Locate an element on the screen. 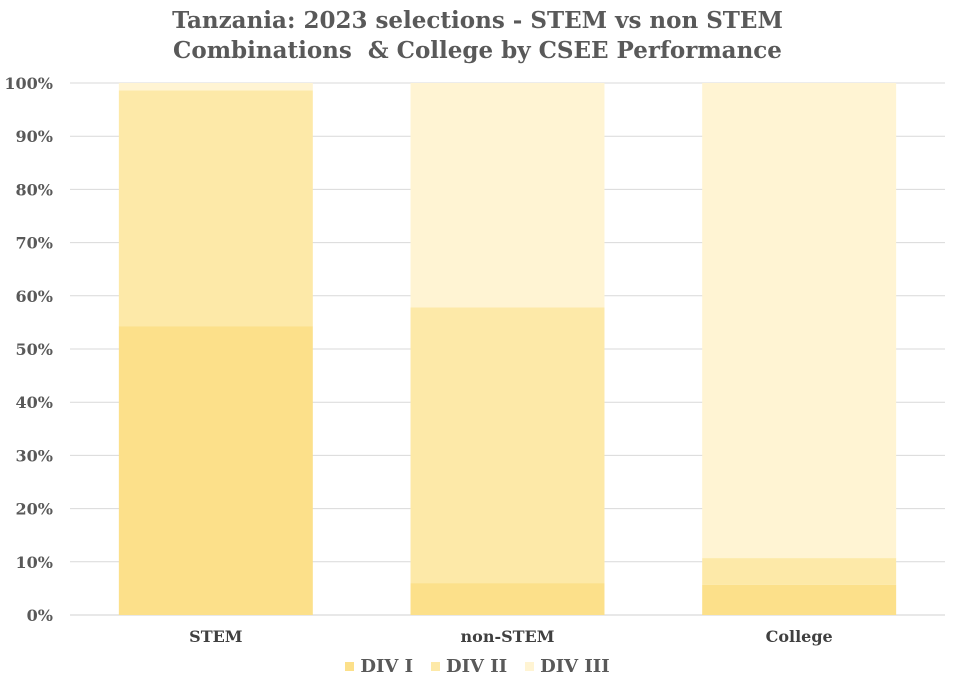 The width and height of the screenshot is (955, 692). legend-item: DIV III is located at coordinates (567, 666).